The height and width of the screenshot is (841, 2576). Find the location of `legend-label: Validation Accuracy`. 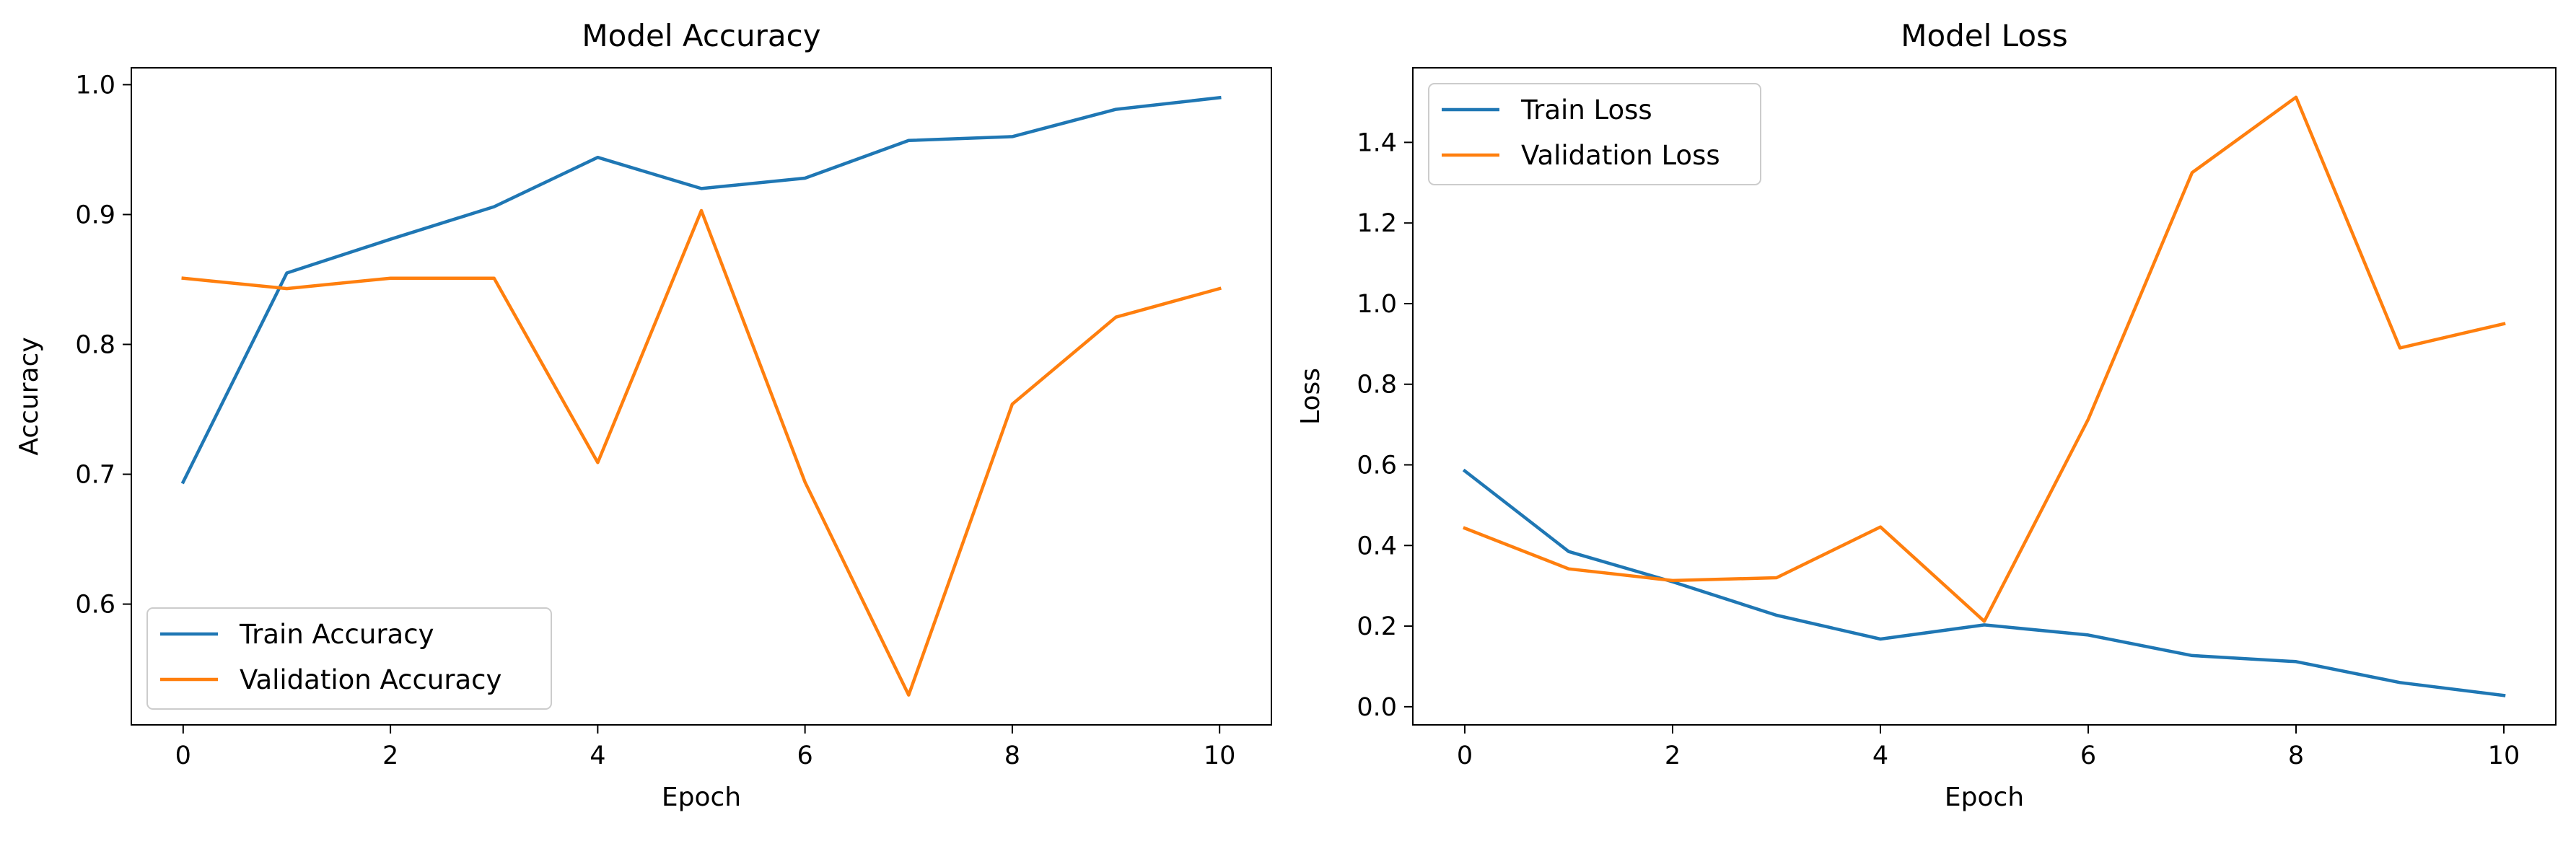

legend-label: Validation Accuracy is located at coordinates (370, 679).